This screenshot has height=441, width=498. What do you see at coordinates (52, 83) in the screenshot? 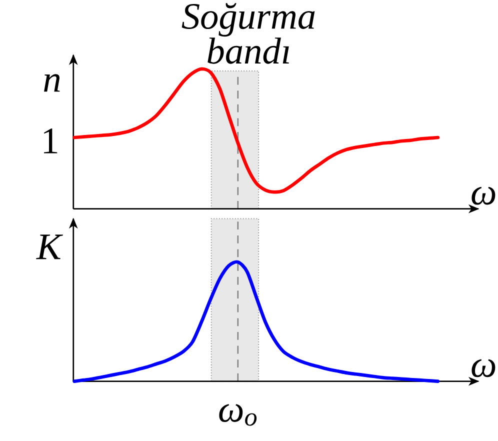
I see `y-axis-title: n` at bounding box center [52, 83].